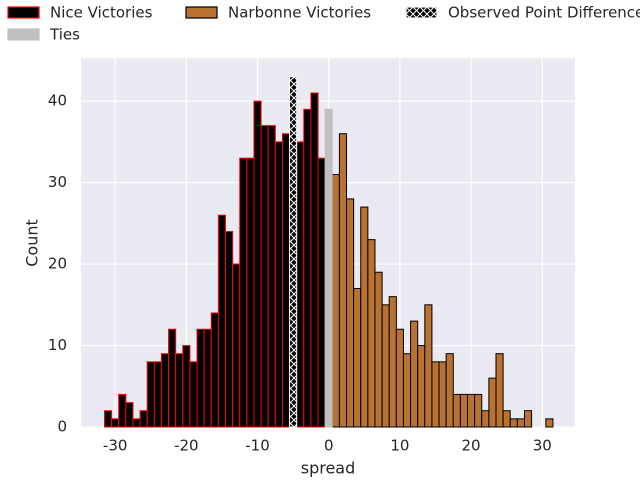 This screenshot has height=480, width=640. I want to click on legend-label: Nice Victories, so click(101, 13).